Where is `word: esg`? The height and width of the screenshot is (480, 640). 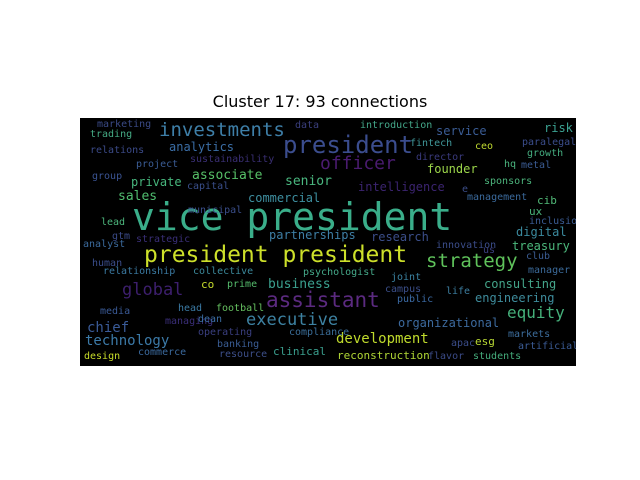 word: esg is located at coordinates (485, 341).